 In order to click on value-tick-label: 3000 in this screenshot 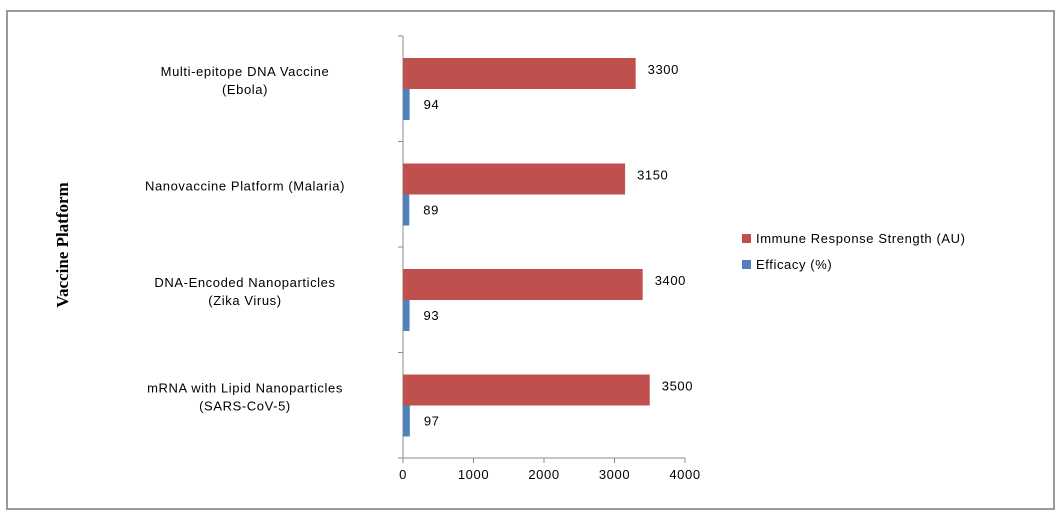, I will do `click(614, 474)`.